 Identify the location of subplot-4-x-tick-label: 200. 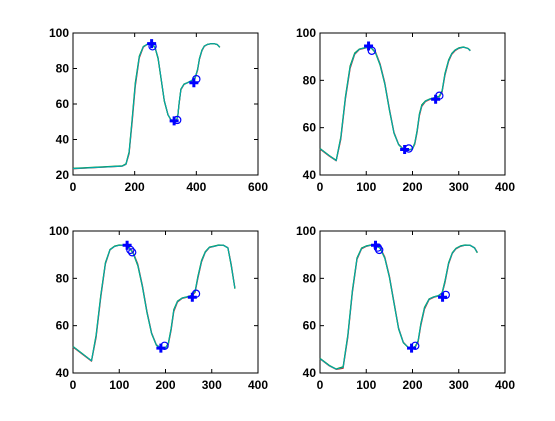
(412, 385).